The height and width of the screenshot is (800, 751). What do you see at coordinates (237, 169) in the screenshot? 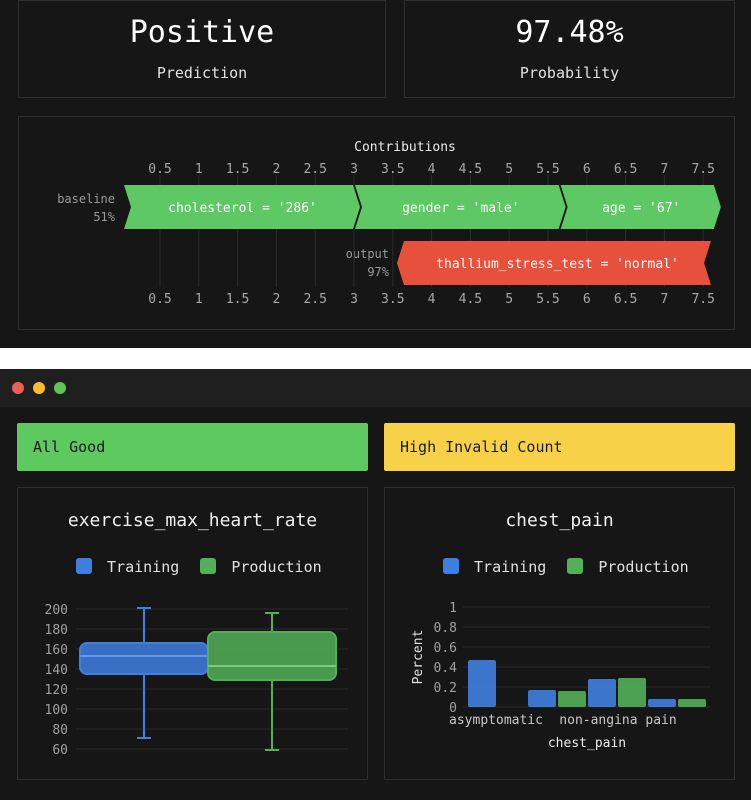
I see `contribution-tick-top: 1.5` at bounding box center [237, 169].